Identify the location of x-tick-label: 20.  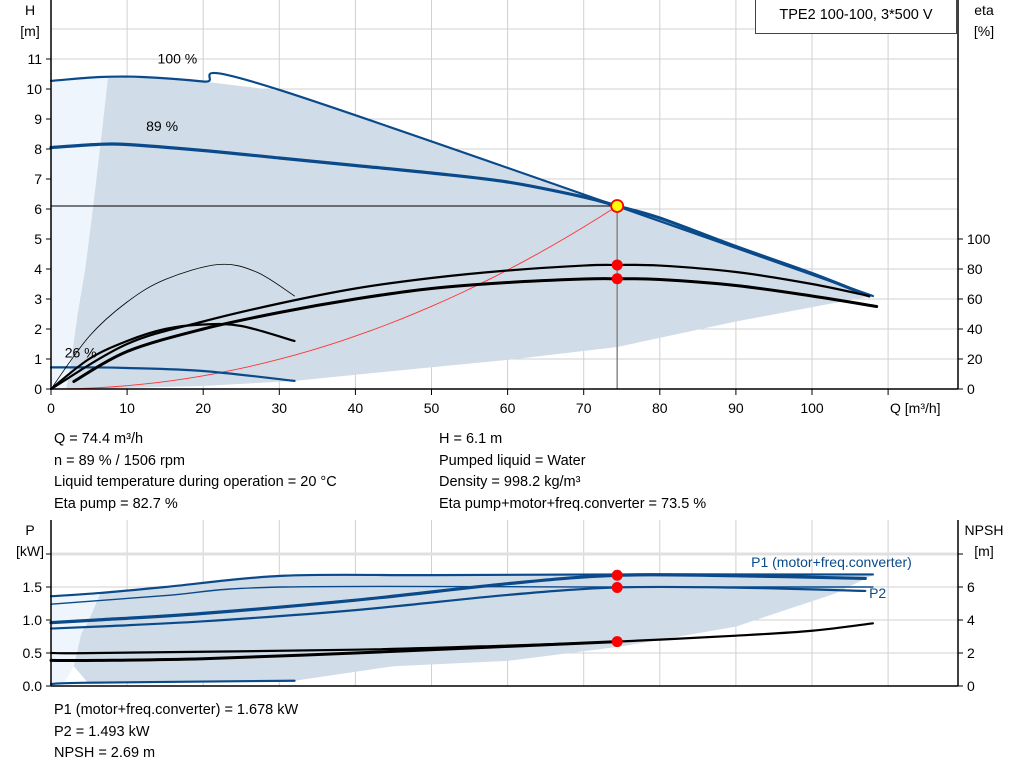
(203, 408).